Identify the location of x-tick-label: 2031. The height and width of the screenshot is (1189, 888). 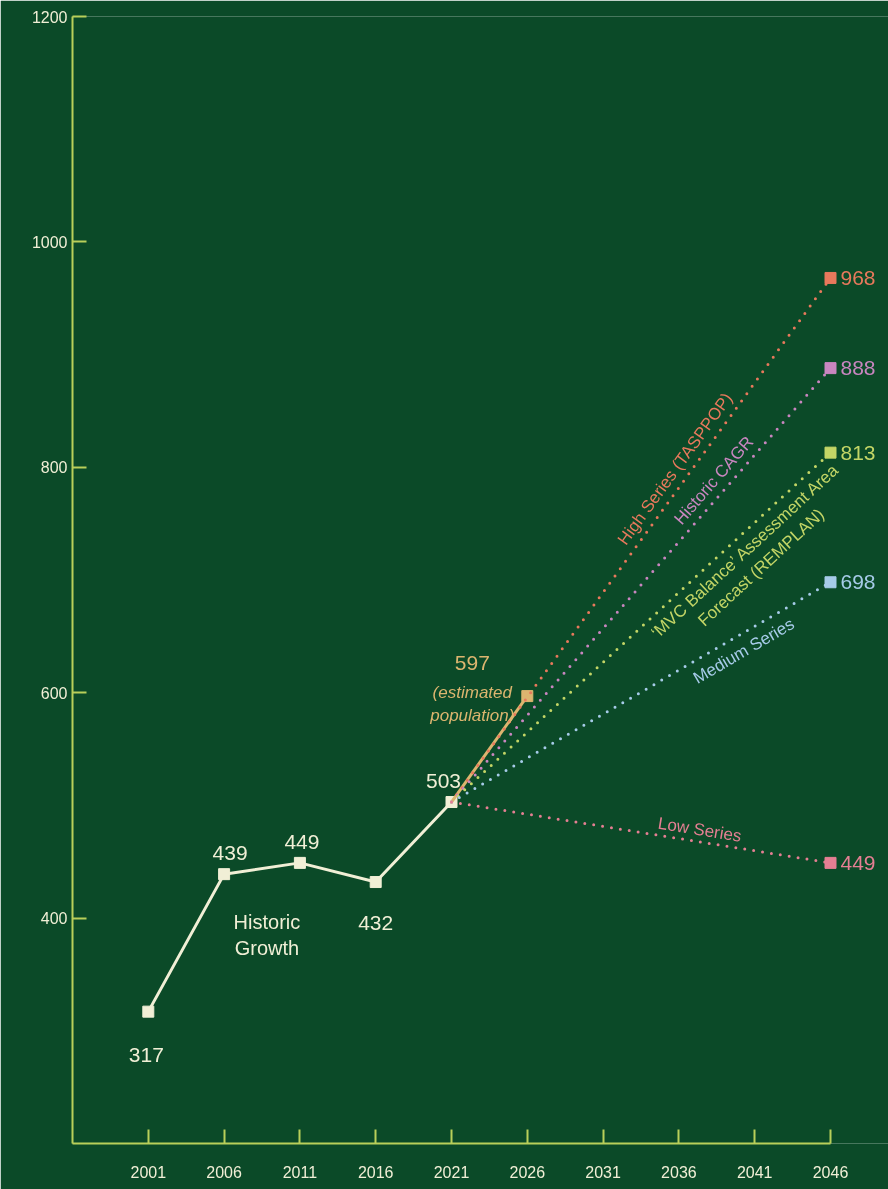
(603, 1172).